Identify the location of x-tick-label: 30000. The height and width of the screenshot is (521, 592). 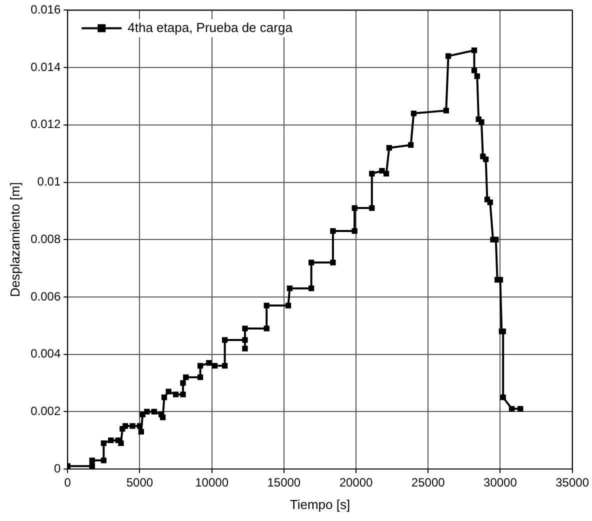
(501, 483).